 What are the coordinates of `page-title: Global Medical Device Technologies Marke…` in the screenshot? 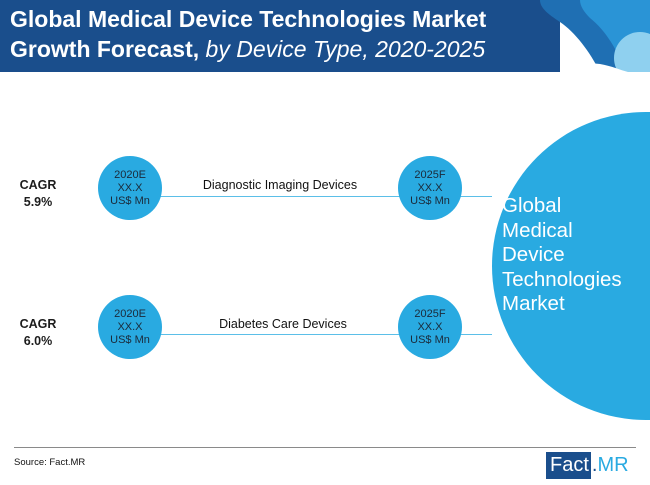 It's located at (248, 34).